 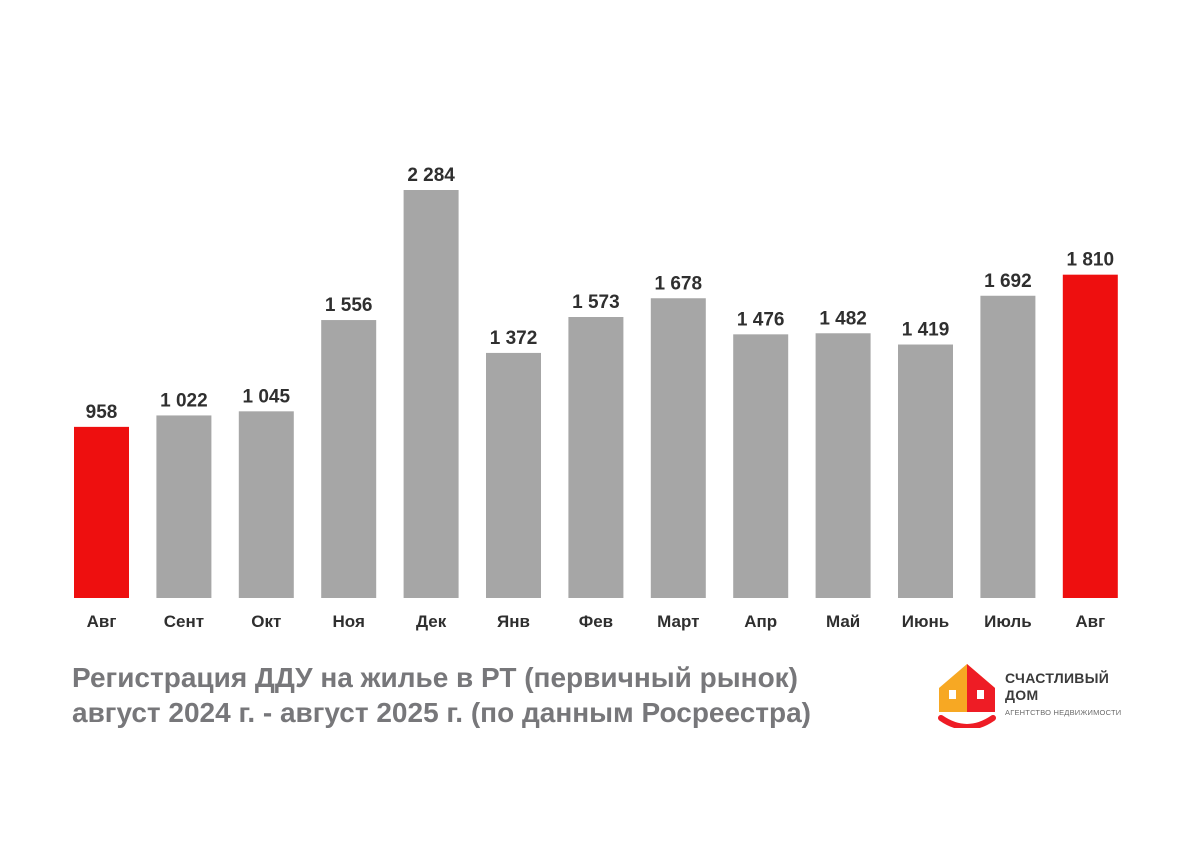 What do you see at coordinates (1063, 687) in the screenshot?
I see `logo-name: СЧАСТЛИВЫЙ ДОМ` at bounding box center [1063, 687].